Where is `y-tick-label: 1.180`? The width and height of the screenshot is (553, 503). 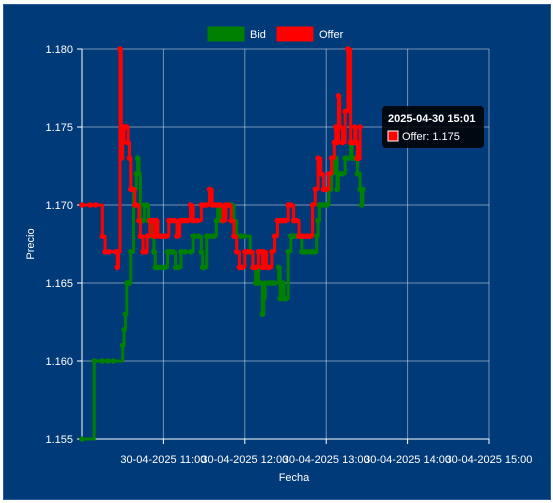
y-tick-label: 1.180 is located at coordinates (59, 50).